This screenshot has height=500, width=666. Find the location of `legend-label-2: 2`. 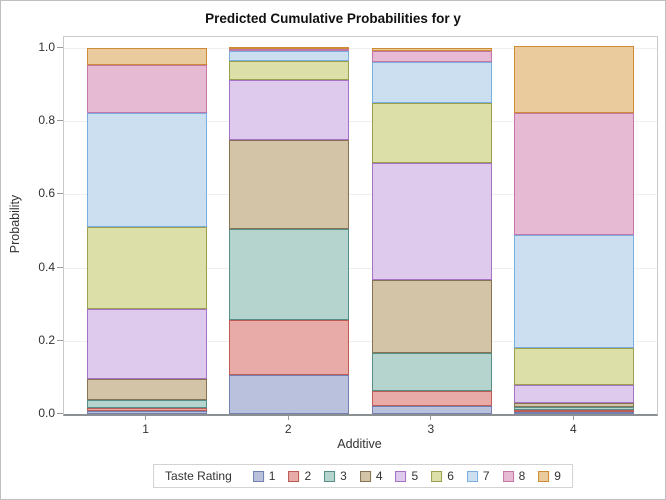

legend-label-2: 2 is located at coordinates (308, 476).